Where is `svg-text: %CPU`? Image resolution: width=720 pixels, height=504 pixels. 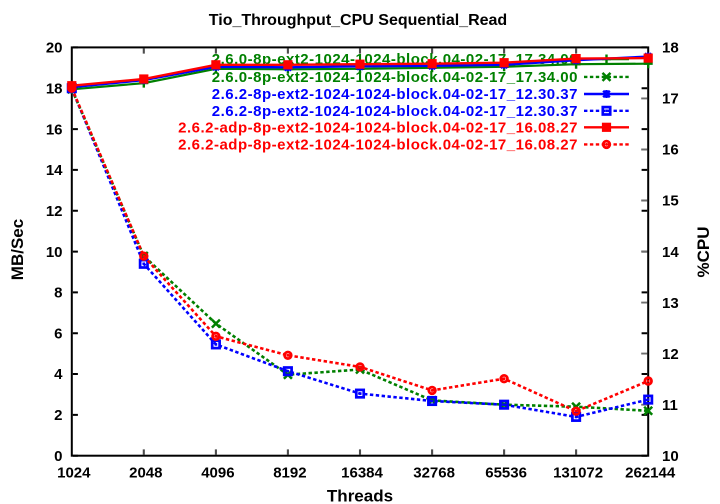 svg-text: %CPU is located at coordinates (703, 251).